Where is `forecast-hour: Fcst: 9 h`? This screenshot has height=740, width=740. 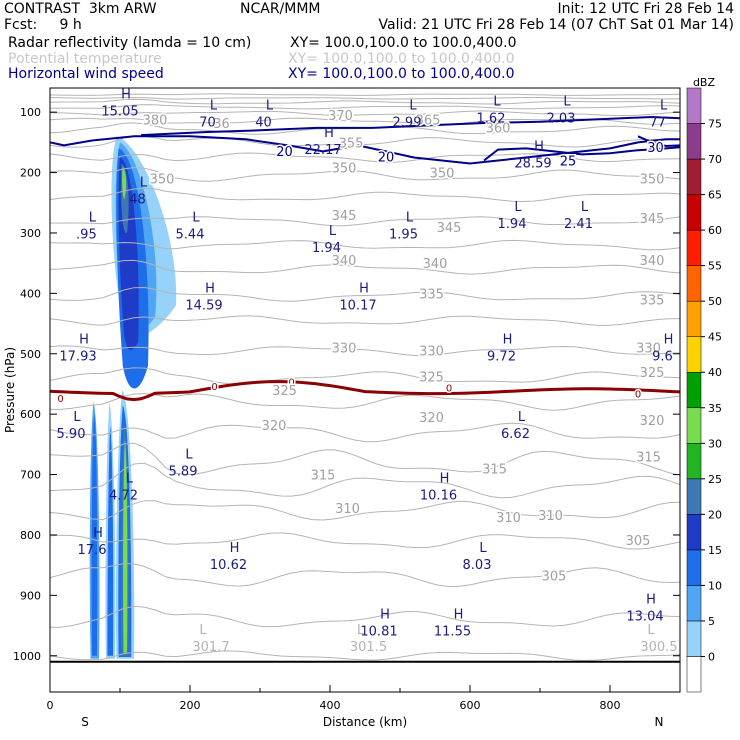 forecast-hour: Fcst: 9 h is located at coordinates (43, 25).